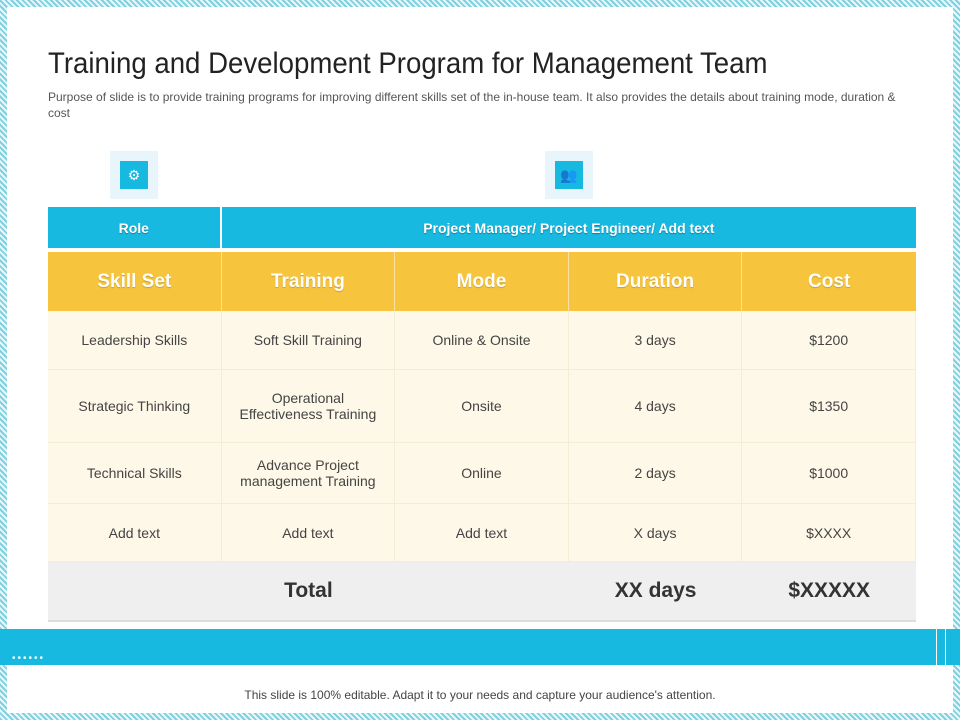 This screenshot has height=720, width=960. I want to click on table-cell: Online & Onsite, so click(482, 340).